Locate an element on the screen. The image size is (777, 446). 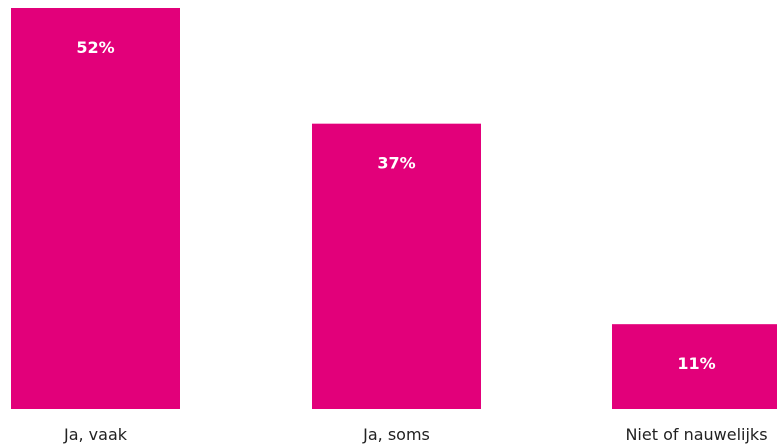
bar-value-label-1: 52% is located at coordinates (95, 47).